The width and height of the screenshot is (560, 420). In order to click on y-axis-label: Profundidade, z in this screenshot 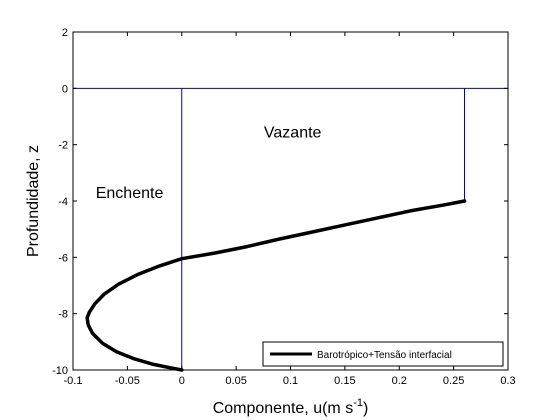, I will do `click(33, 201)`.